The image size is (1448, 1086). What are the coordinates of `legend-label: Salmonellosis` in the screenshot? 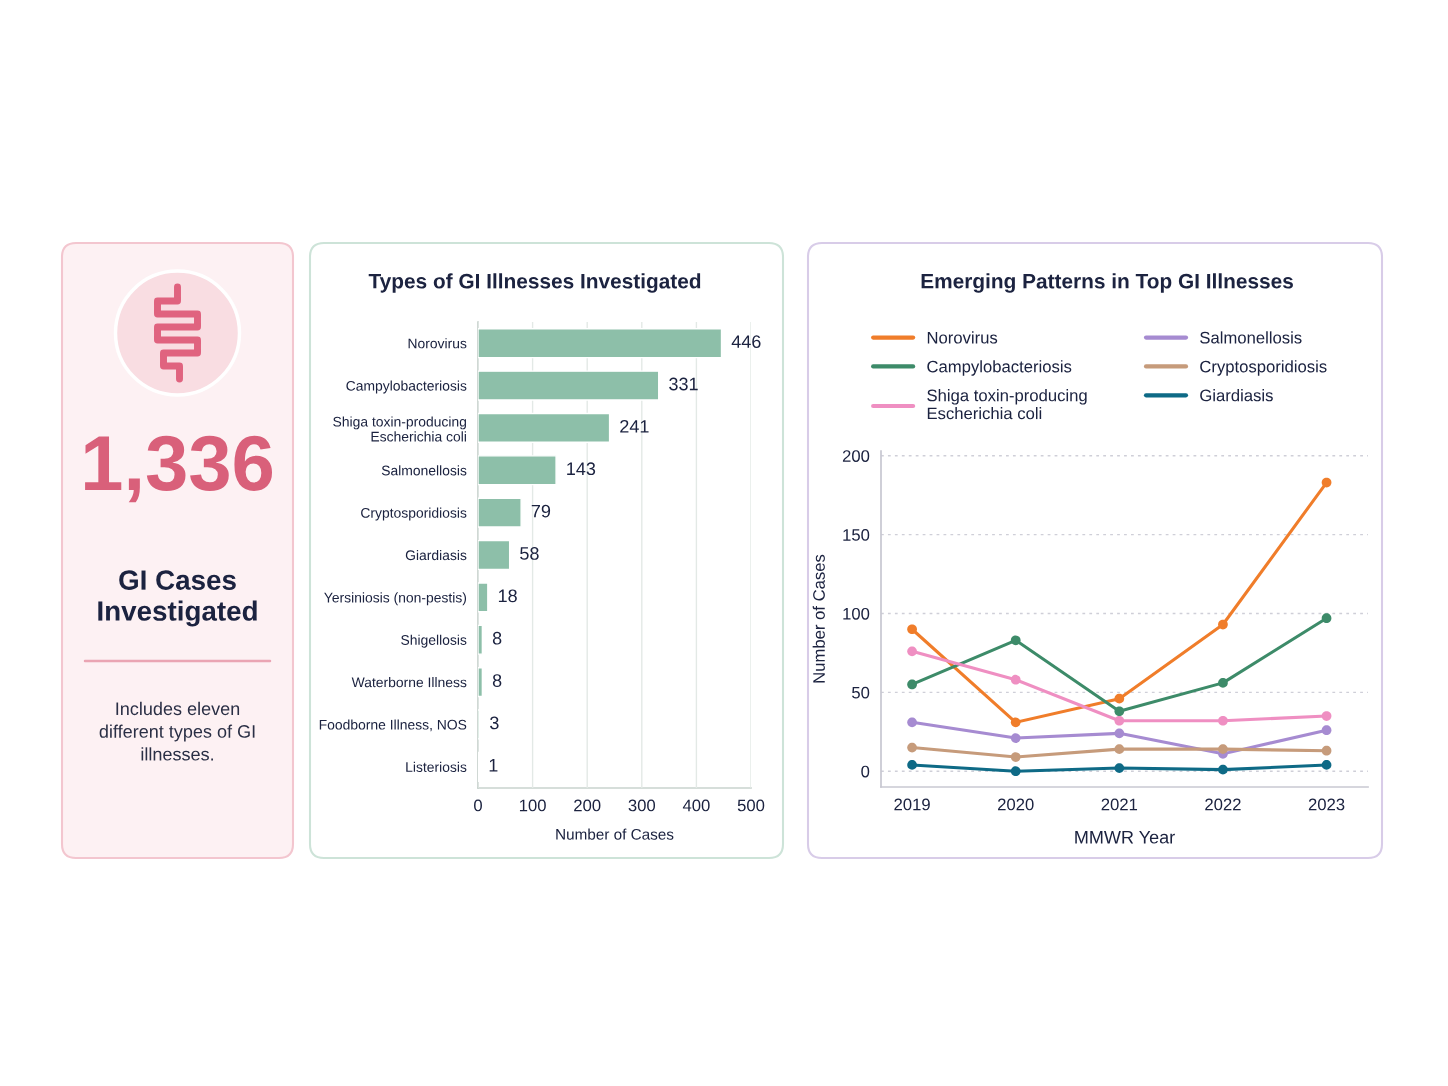 It's located at (1251, 337).